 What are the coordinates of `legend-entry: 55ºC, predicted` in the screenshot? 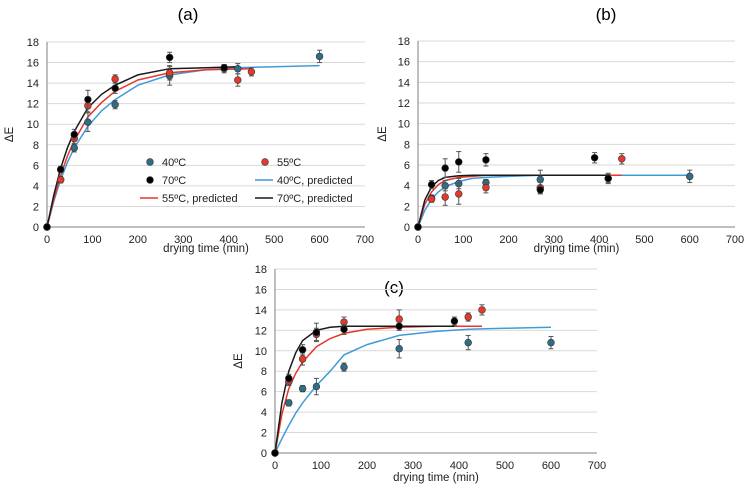 It's located at (200, 199).